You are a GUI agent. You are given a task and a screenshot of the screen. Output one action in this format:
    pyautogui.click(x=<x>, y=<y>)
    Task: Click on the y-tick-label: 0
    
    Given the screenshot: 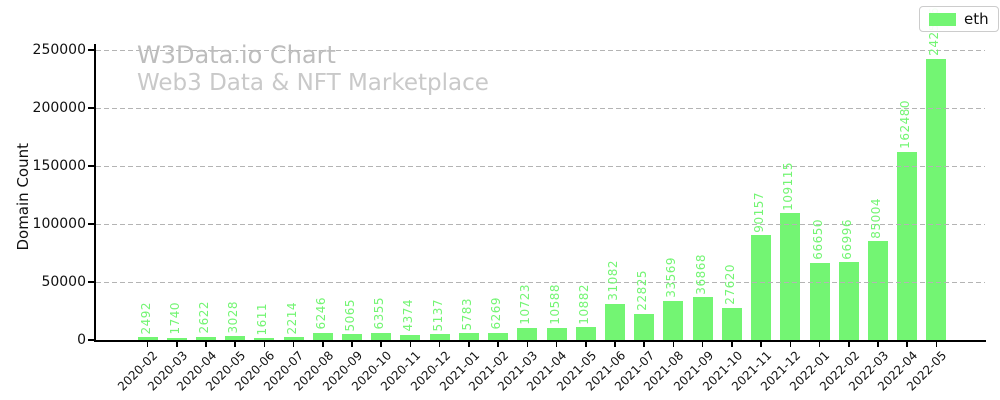 What is the action you would take?
    pyautogui.click(x=81, y=340)
    